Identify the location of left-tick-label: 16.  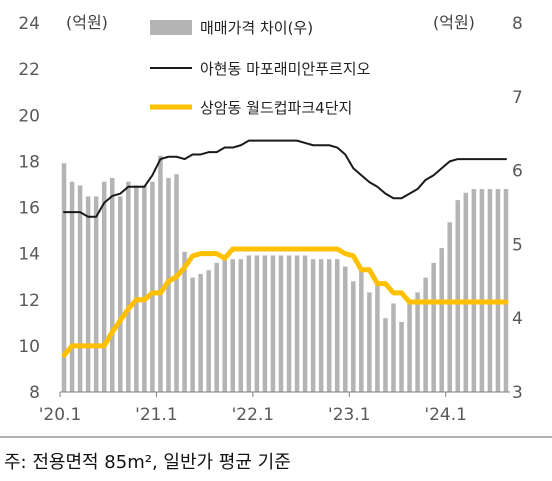
(29, 209).